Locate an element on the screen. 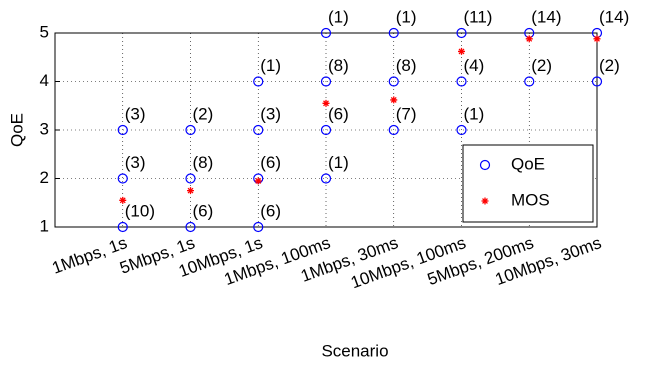 The image size is (646, 367). x-axis-label: Scenario is located at coordinates (354, 350).